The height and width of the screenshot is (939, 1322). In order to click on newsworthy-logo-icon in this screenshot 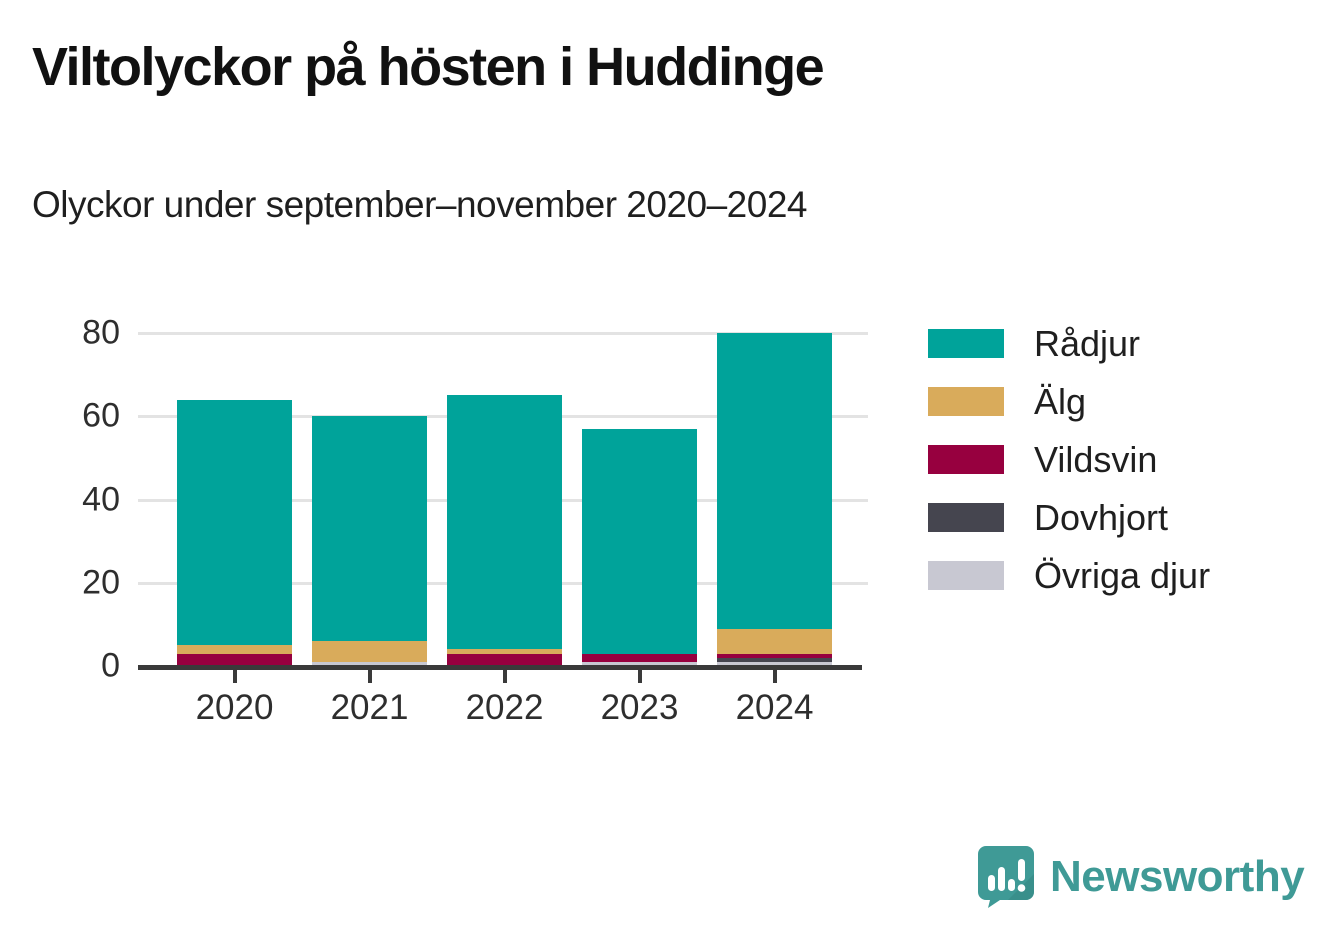, I will do `click(1006, 877)`.